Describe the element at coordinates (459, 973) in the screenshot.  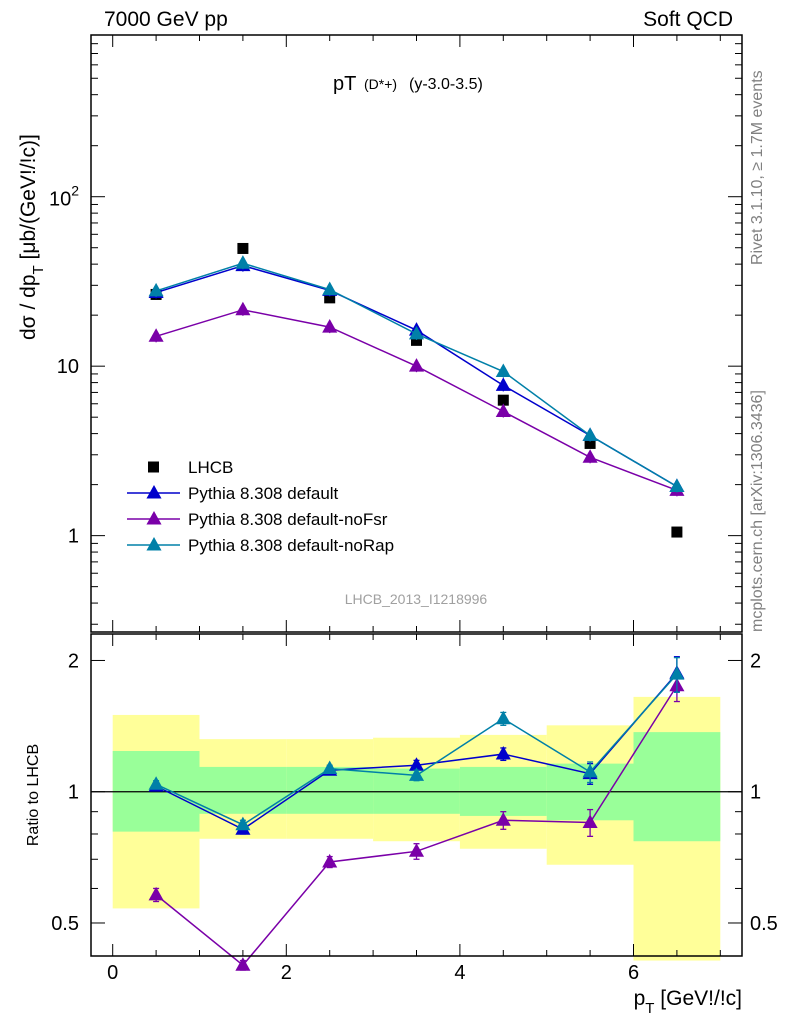
I see `x-tick-label: 4` at that location.